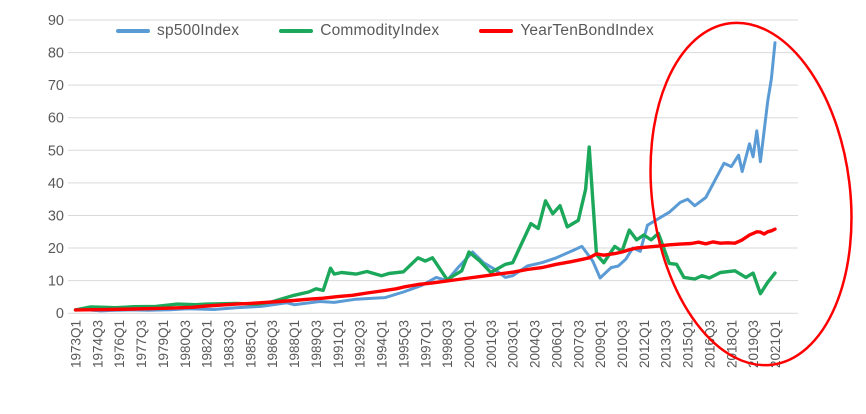  What do you see at coordinates (56, 184) in the screenshot?
I see `y-axis-tick-label: 40` at bounding box center [56, 184].